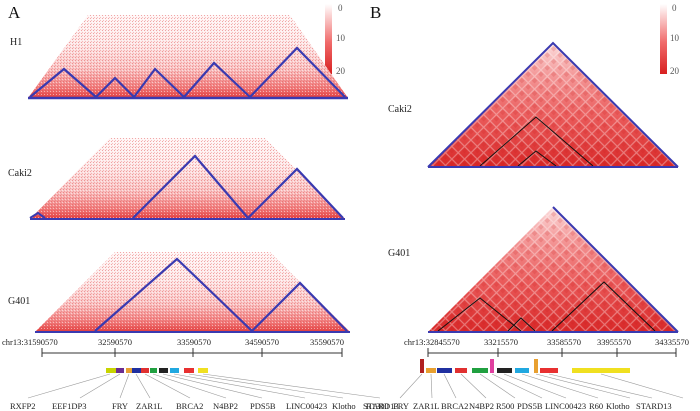  I want to click on gene-label-b-r60: R60, so click(596, 406).